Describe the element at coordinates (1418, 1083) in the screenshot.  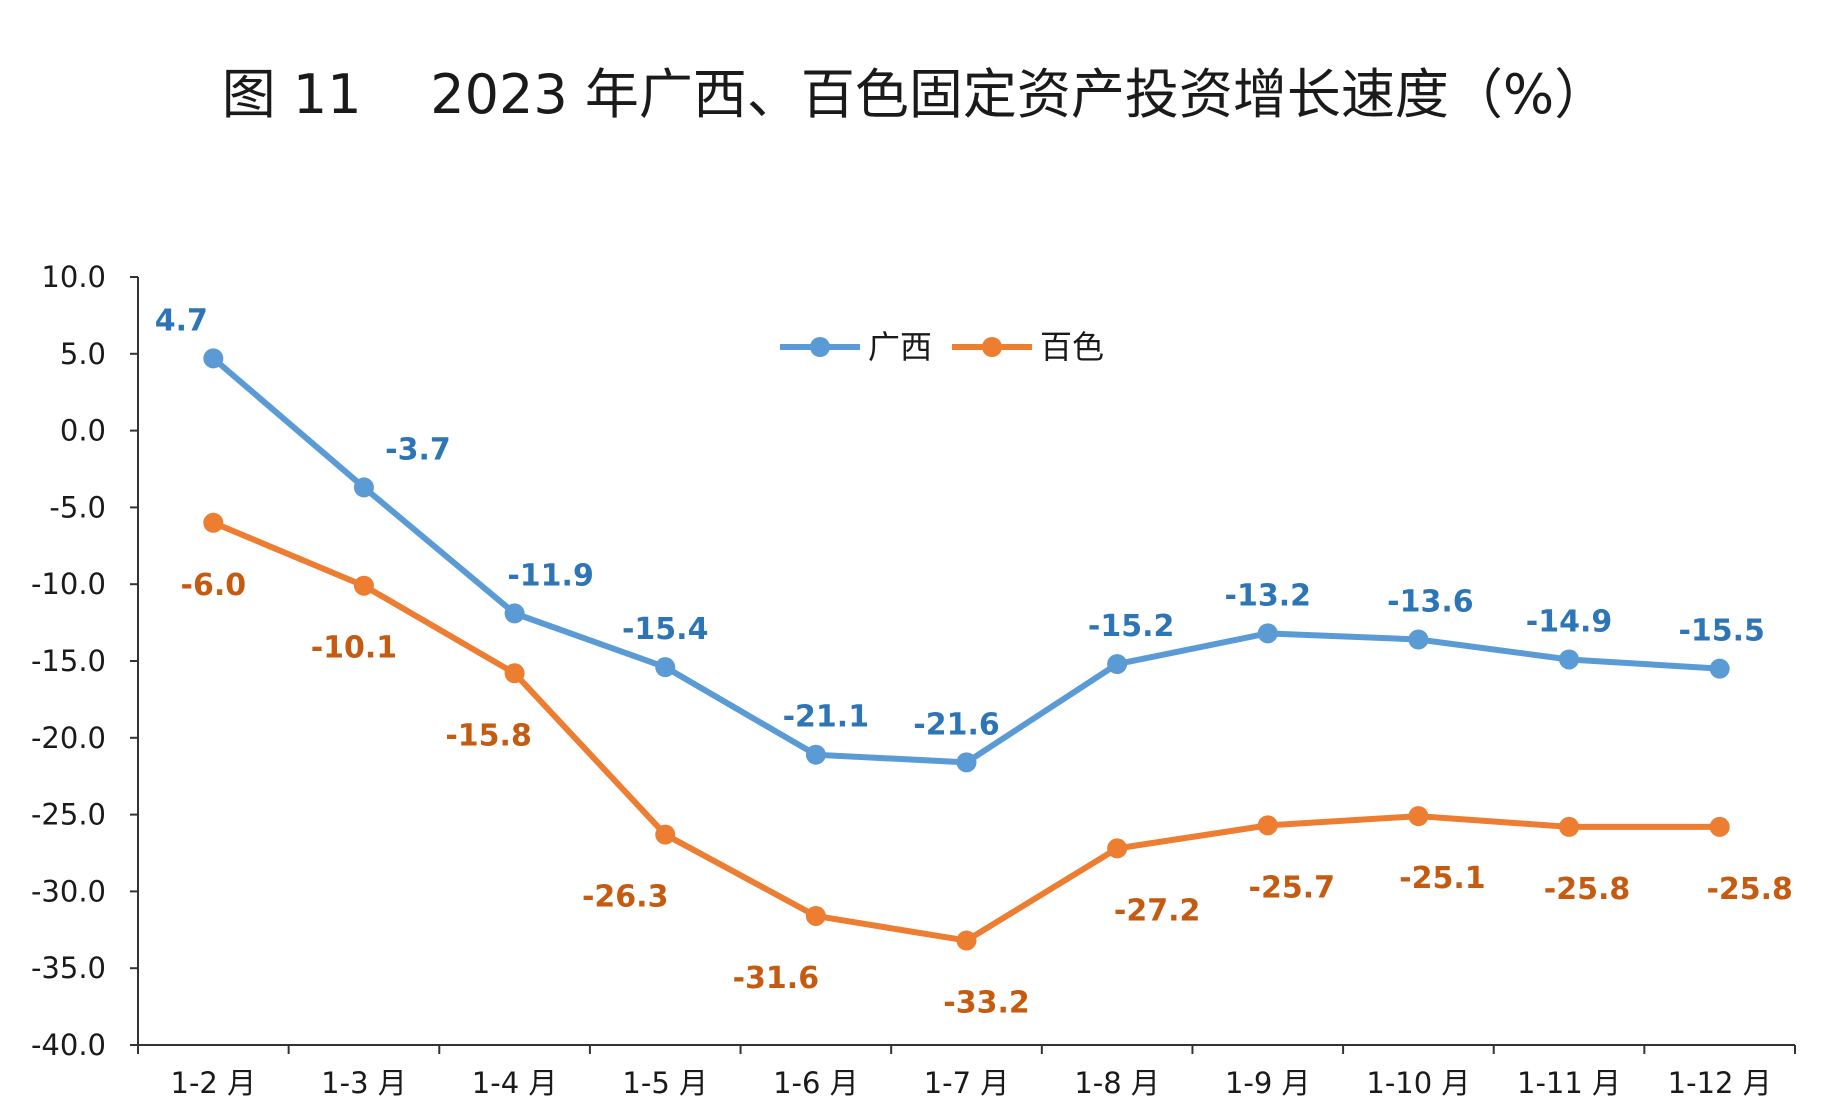
I see `x-tick-label: 1-10 月` at that location.